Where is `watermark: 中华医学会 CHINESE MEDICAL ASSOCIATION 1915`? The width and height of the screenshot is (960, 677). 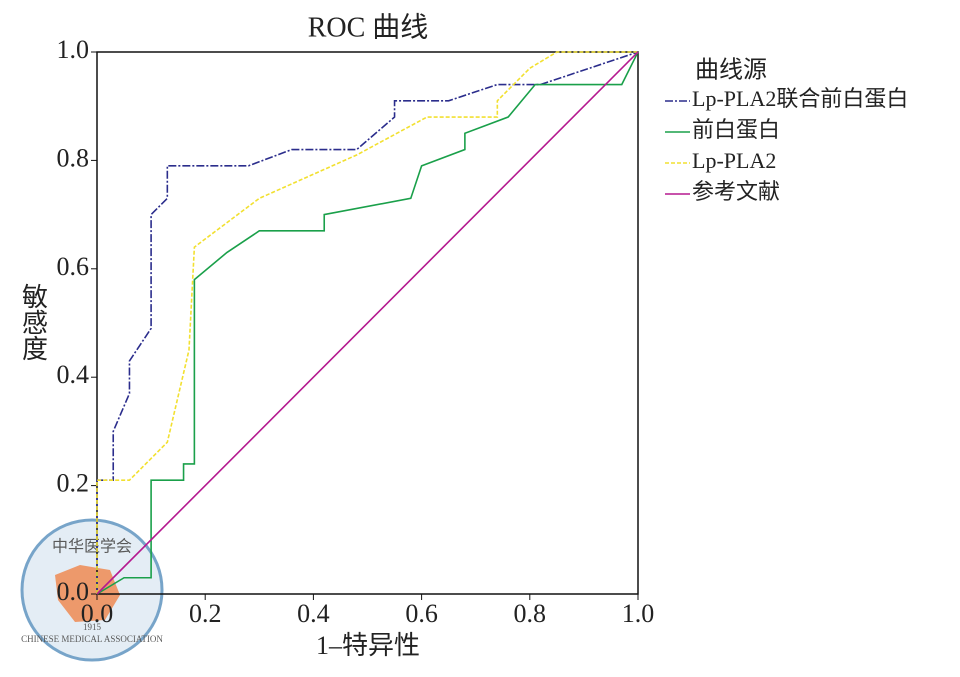 watermark: 中华医学会 CHINESE MEDICAL ASSOCIATION 1915 is located at coordinates (92, 590).